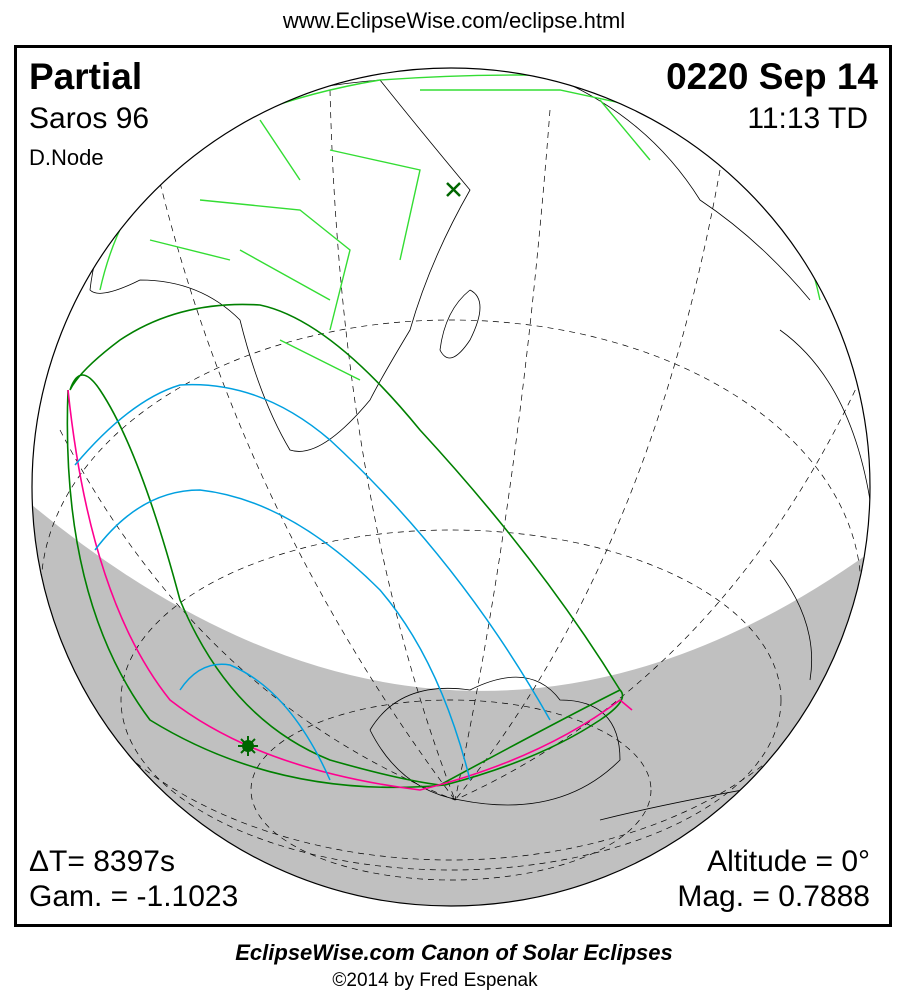  I want to click on url-header: www.EclipseWise.com/eclipse.html, so click(454, 20).